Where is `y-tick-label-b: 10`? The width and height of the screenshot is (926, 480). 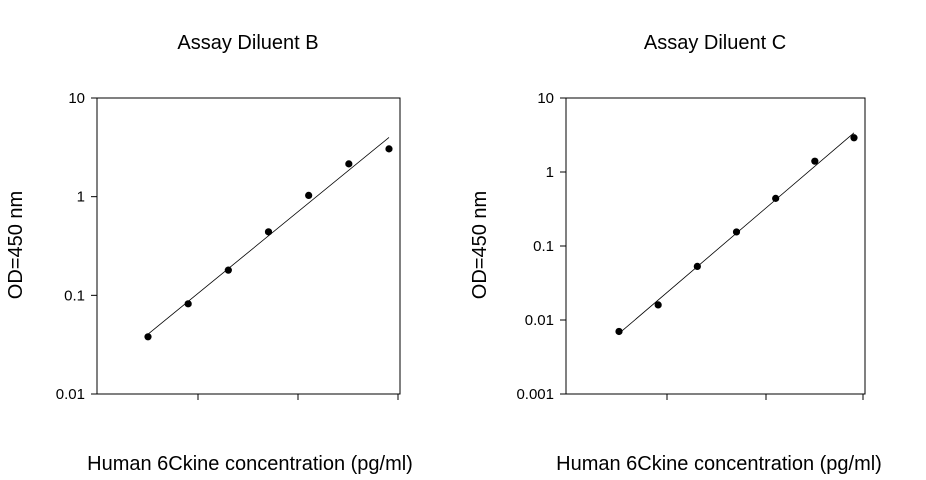
y-tick-label-b: 10 is located at coordinates (76, 98).